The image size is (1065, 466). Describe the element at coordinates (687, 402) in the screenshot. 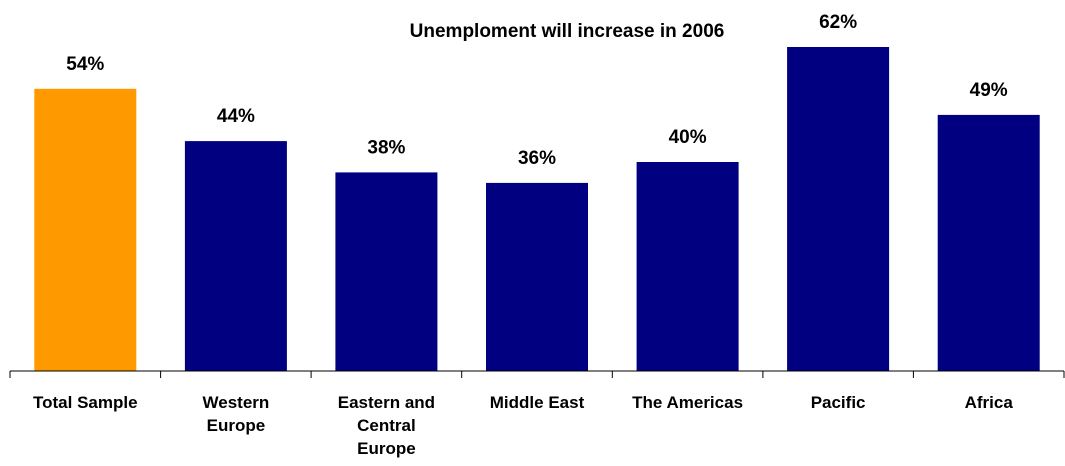

I see `category-label-the-americas: The Americas` at that location.